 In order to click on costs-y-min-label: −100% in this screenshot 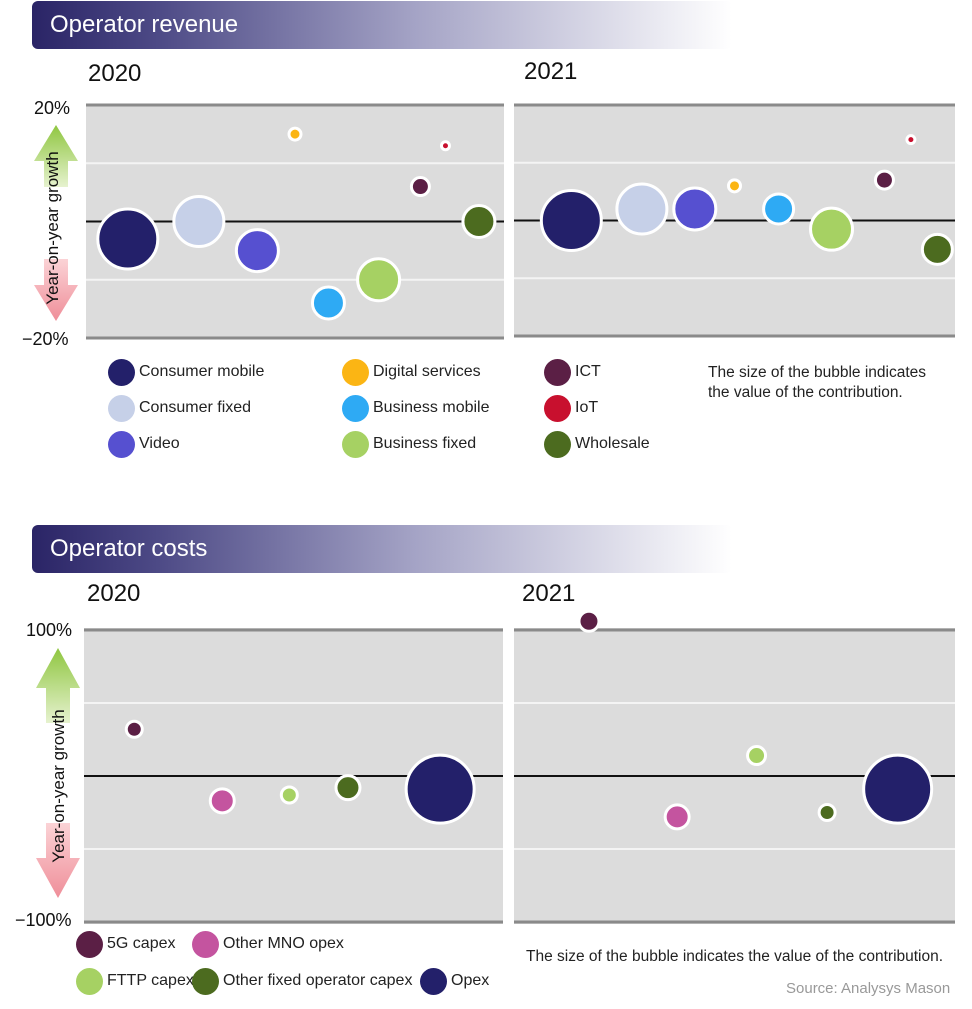, I will do `click(43, 920)`.